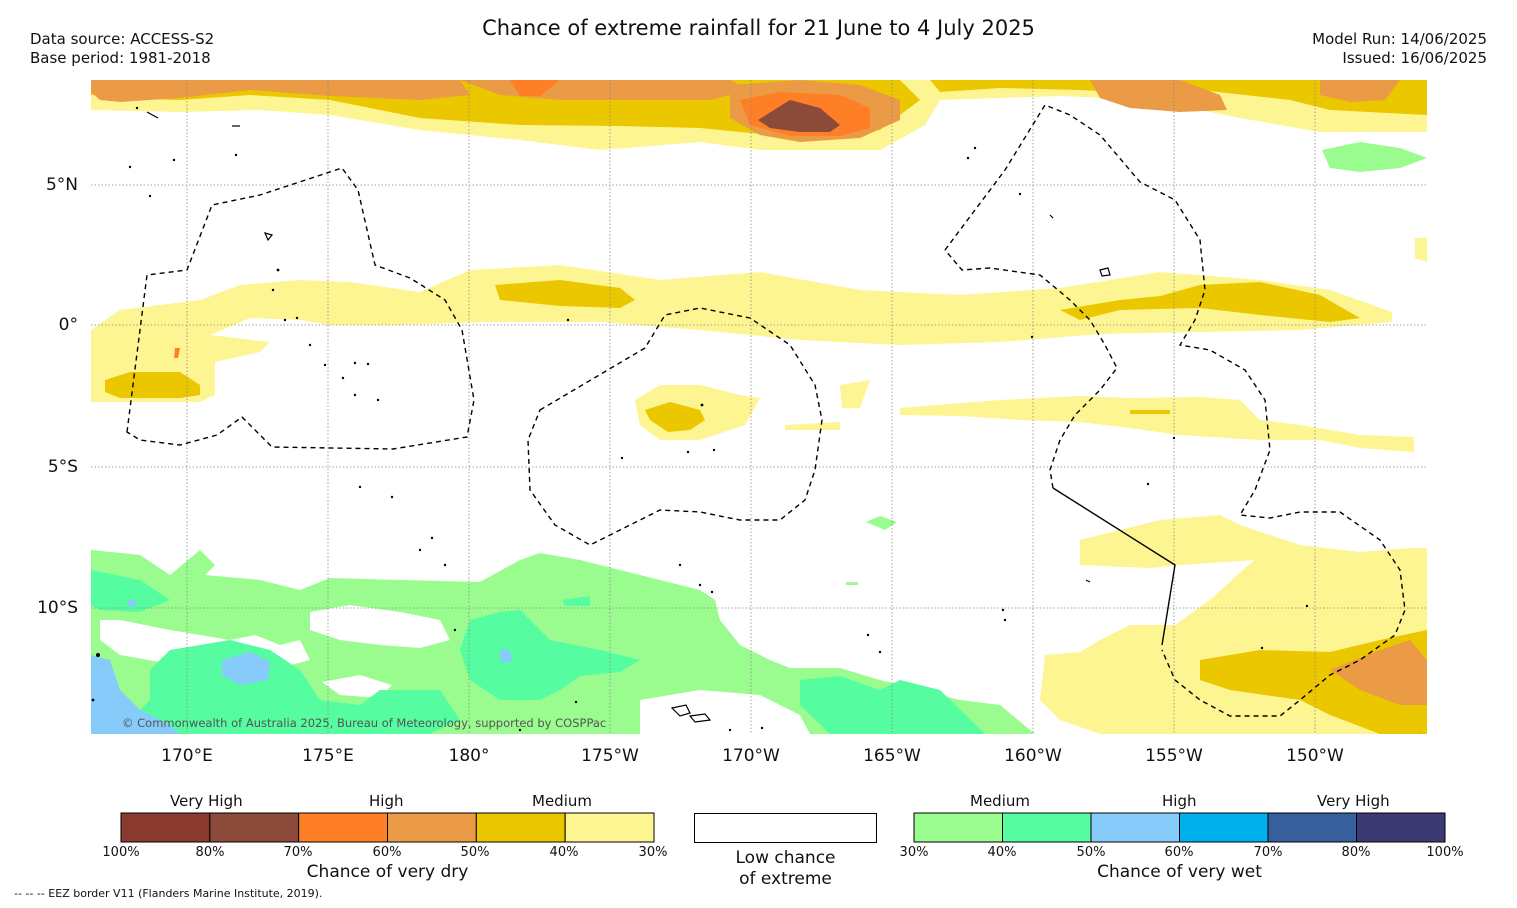 Image resolution: width=1517 pixels, height=908 pixels. Describe the element at coordinates (1002, 852) in the screenshot. I see `wet-tick: 40%` at that location.